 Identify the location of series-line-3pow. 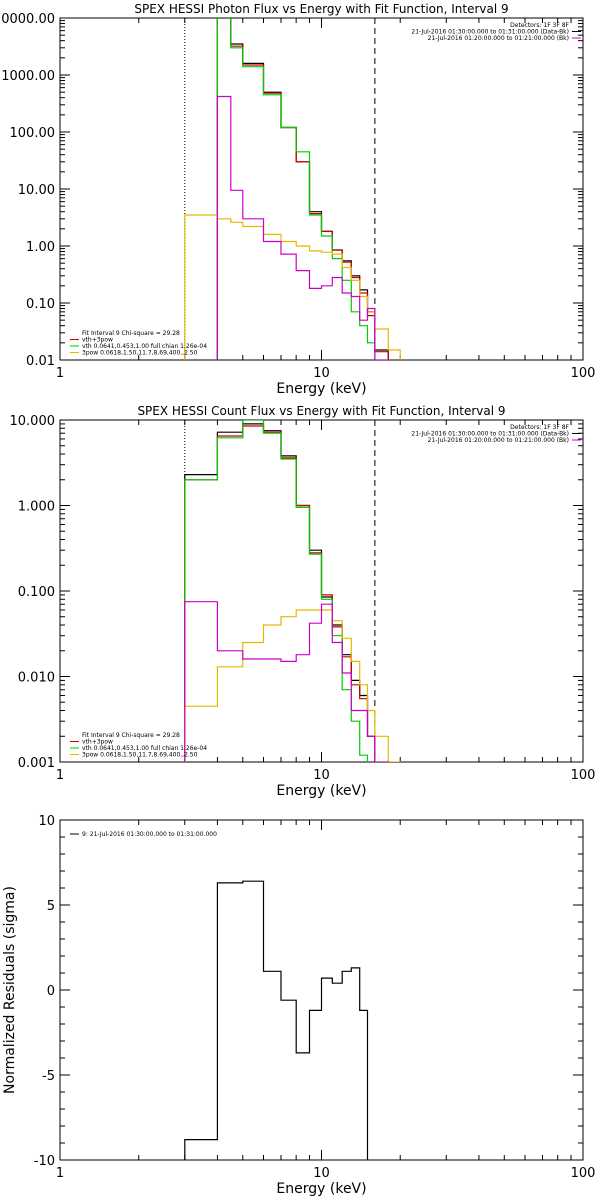
(292, 287).